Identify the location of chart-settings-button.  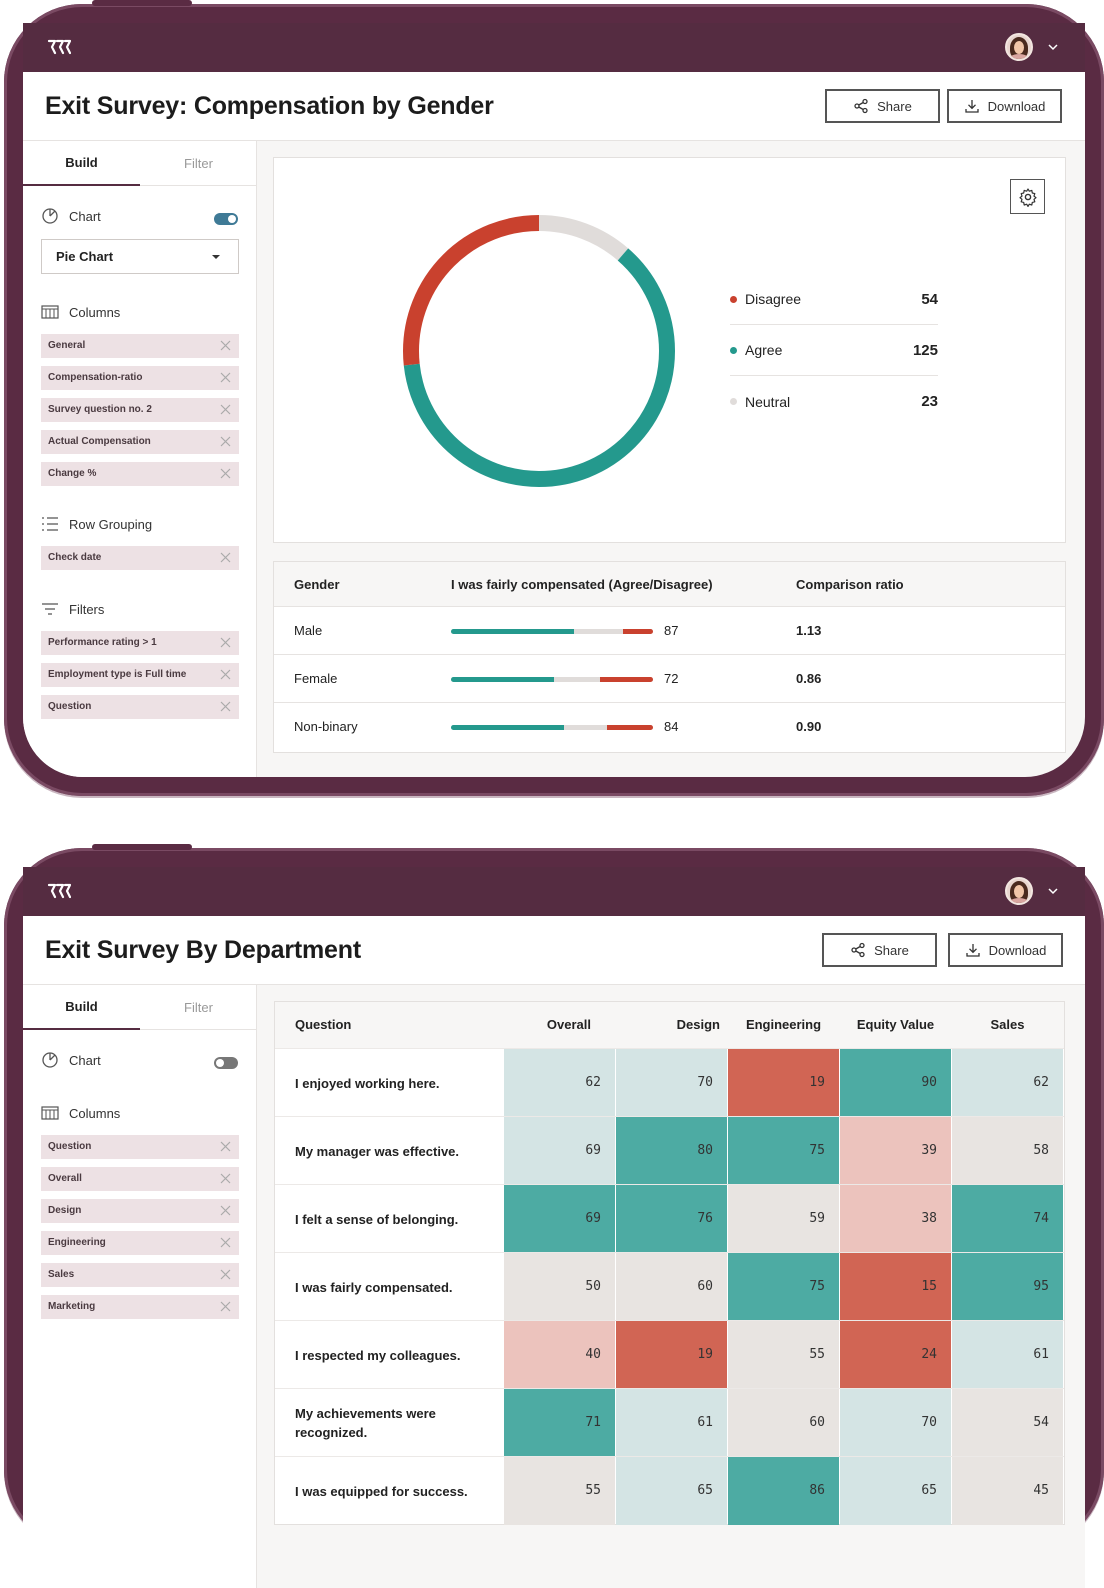
(1027, 196).